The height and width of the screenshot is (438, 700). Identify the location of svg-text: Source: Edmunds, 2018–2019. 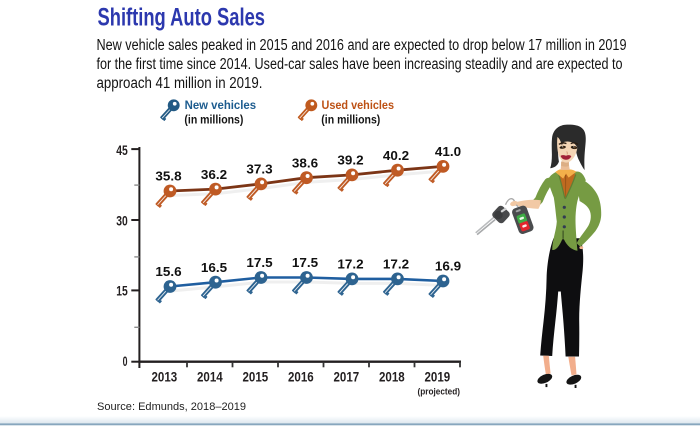
(171, 407).